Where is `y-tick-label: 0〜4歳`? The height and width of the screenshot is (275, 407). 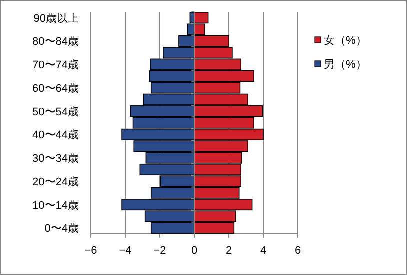 y-tick-label: 0〜4歳 is located at coordinates (61, 229).